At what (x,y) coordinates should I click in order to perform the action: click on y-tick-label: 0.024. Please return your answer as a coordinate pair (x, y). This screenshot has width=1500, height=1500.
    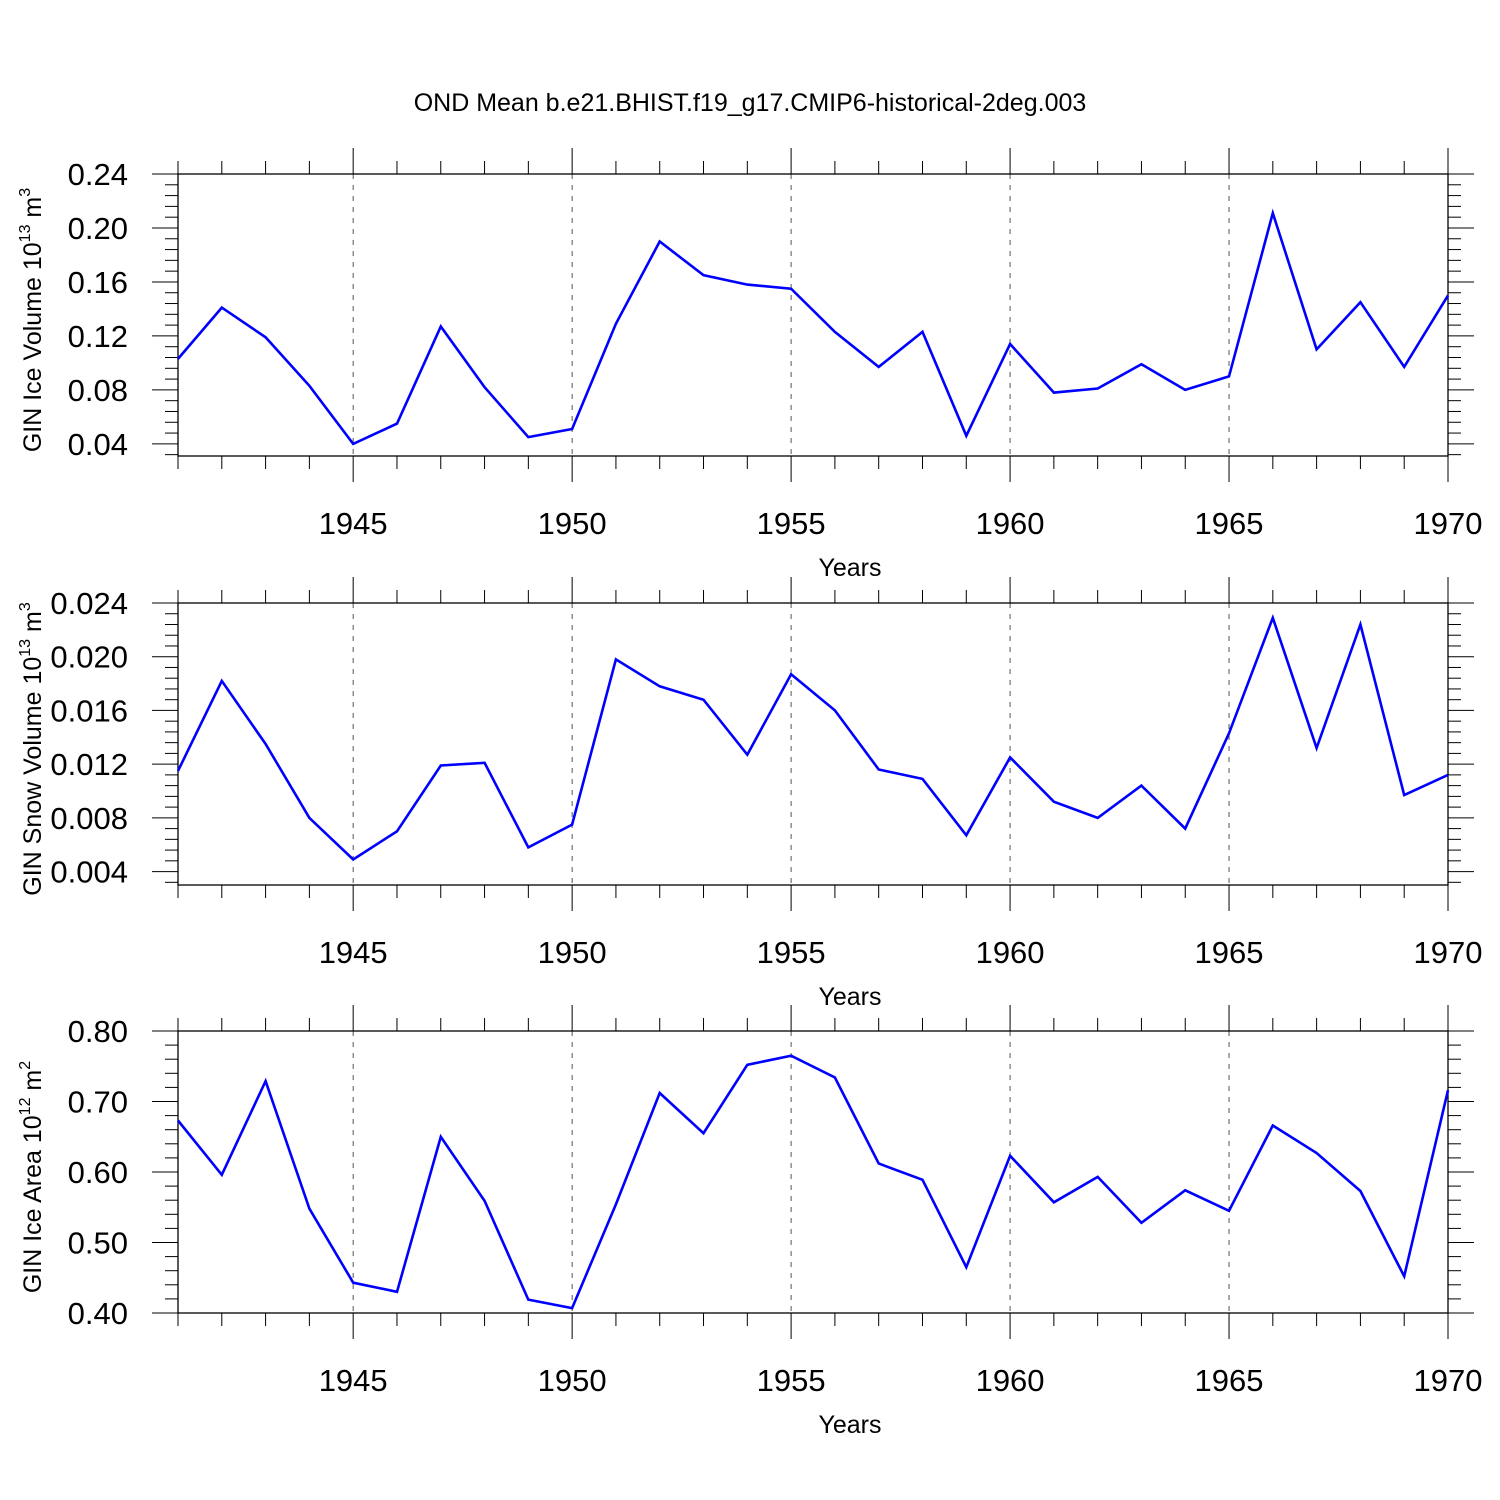
    Looking at the image, I should click on (89, 603).